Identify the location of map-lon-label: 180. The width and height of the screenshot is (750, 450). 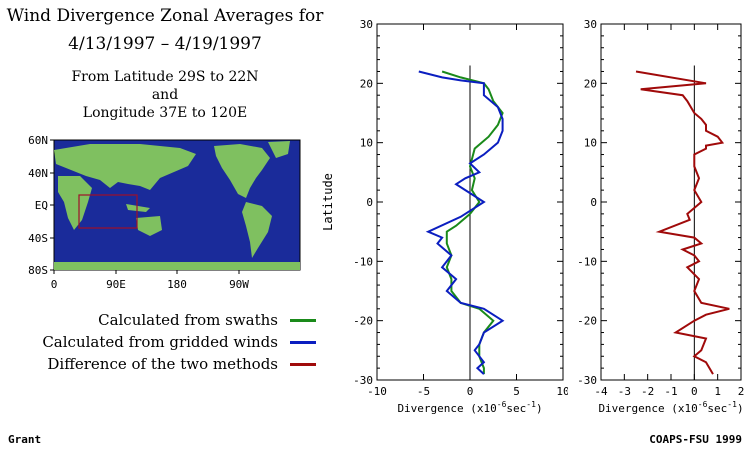
(177, 284).